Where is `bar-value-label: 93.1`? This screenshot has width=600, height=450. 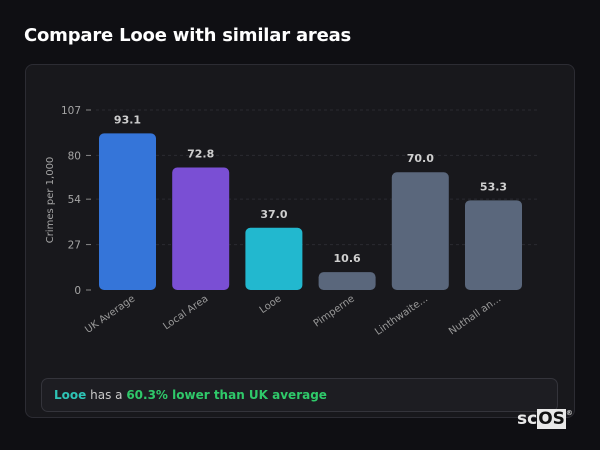 bar-value-label: 93.1 is located at coordinates (127, 119).